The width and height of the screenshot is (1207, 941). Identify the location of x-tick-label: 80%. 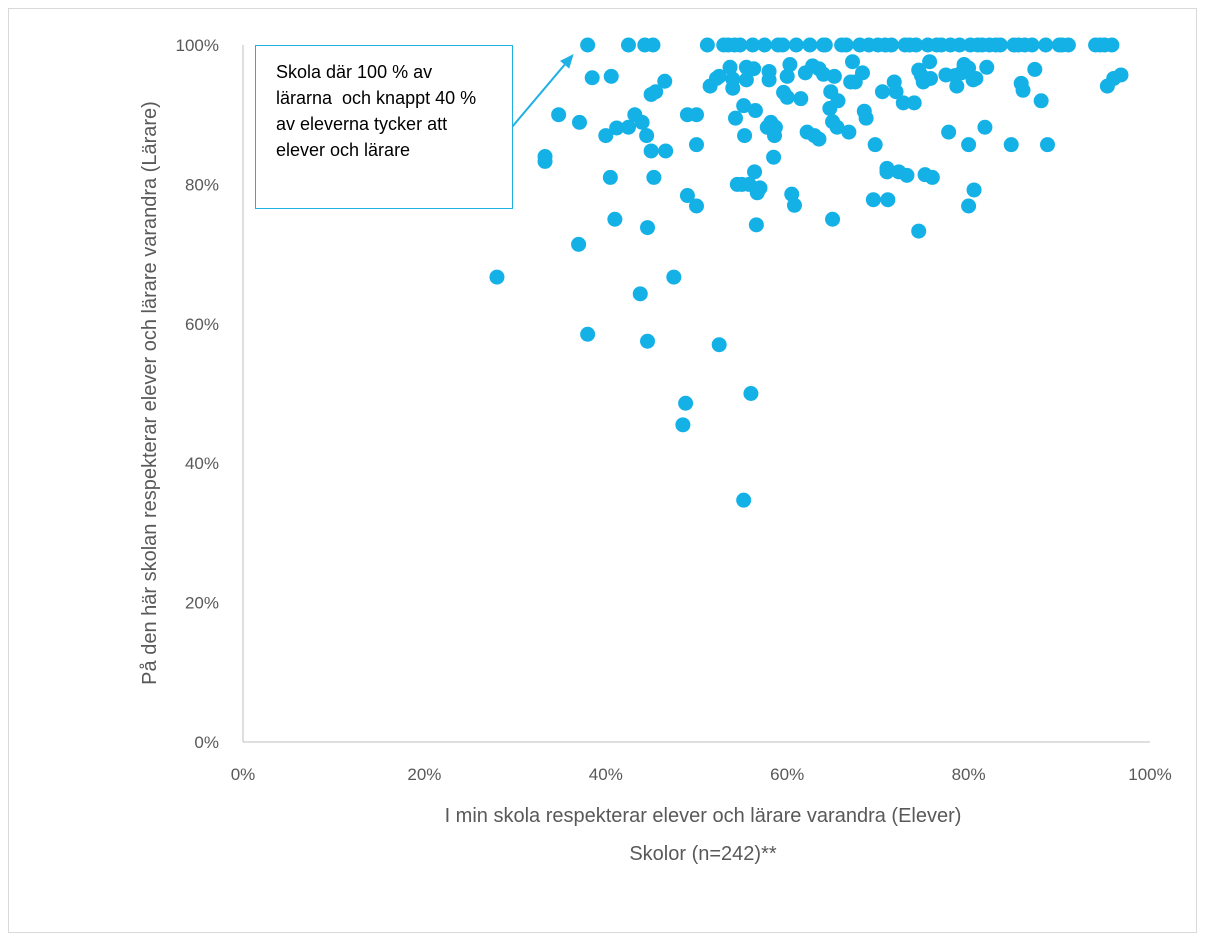
(969, 774).